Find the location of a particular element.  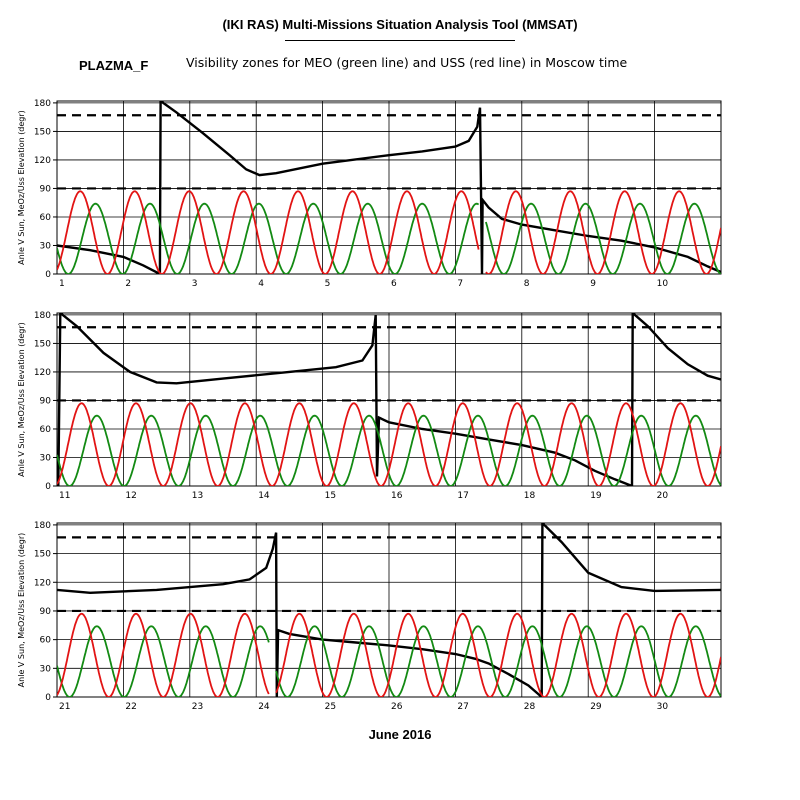

x-tick-label: 26 is located at coordinates (397, 707).